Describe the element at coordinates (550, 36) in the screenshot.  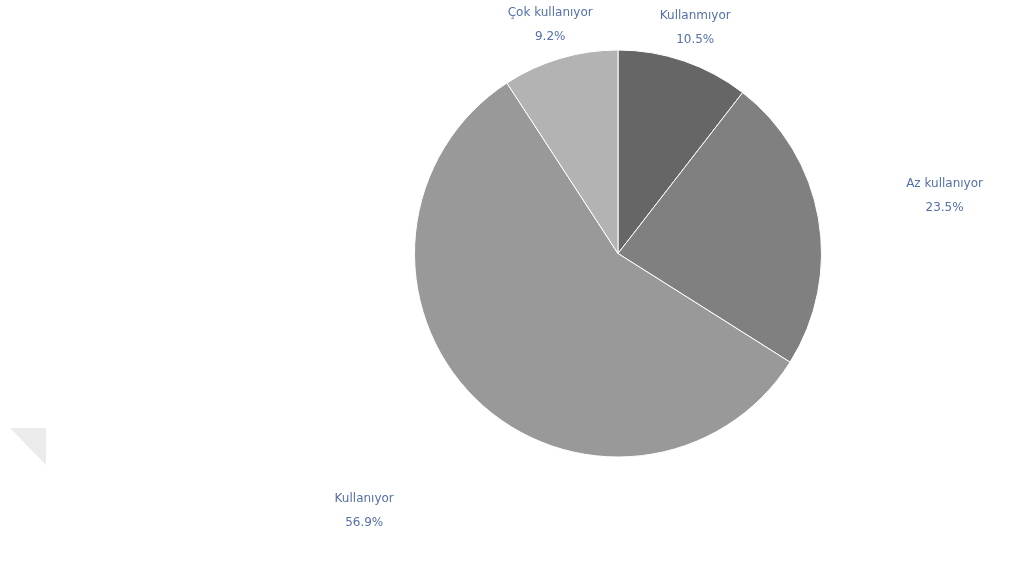
I see `data-label: 9.2%` at that location.